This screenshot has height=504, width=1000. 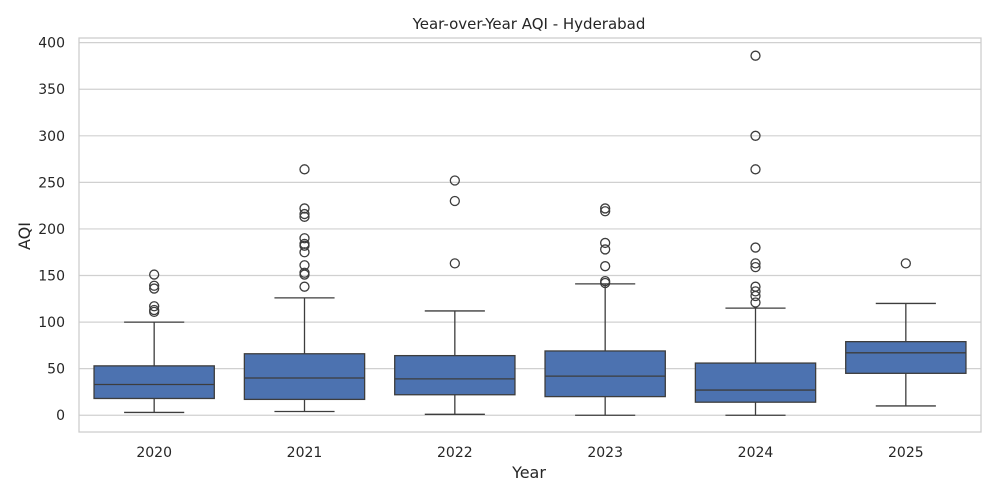 I want to click on x-axis-label: Year, so click(x=528, y=472).